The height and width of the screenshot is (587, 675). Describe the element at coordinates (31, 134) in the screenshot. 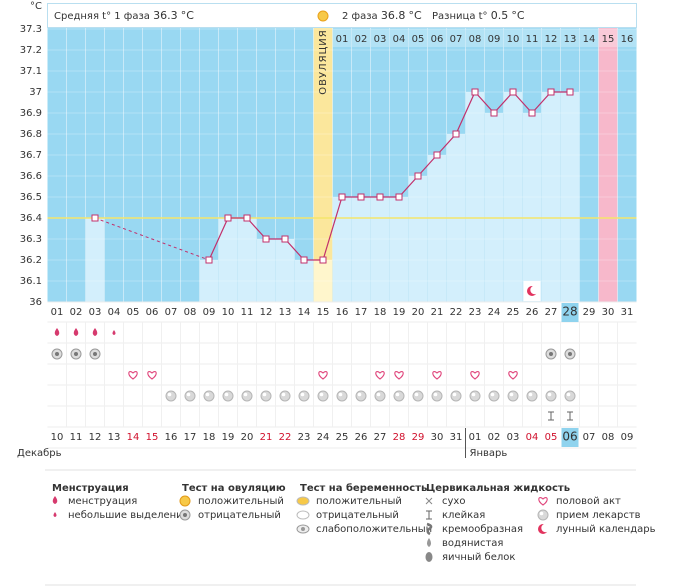

I see `y-tick-label: 36.8` at that location.